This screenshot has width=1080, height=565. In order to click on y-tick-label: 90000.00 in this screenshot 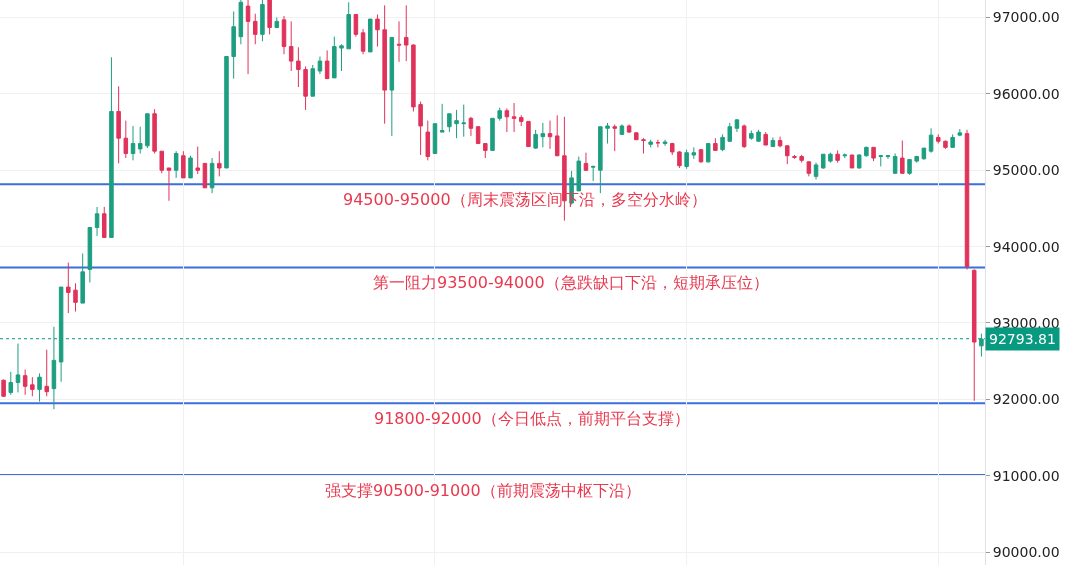, I will do `click(1026, 551)`.